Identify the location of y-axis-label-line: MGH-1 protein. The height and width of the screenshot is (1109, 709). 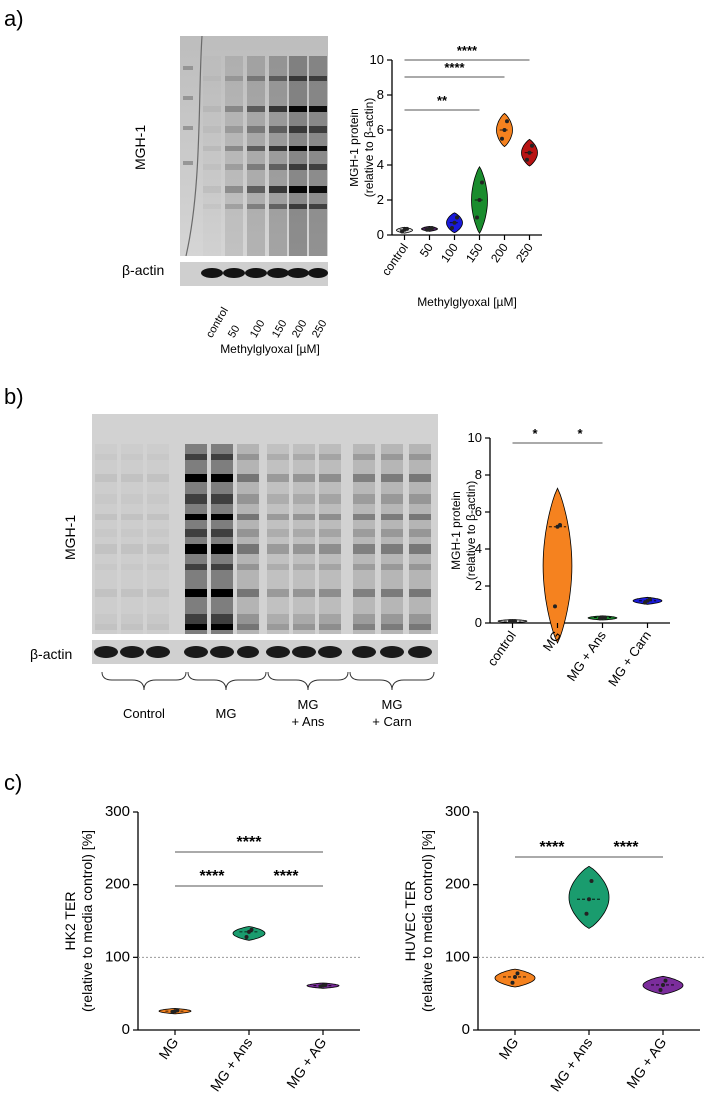
(355, 147).